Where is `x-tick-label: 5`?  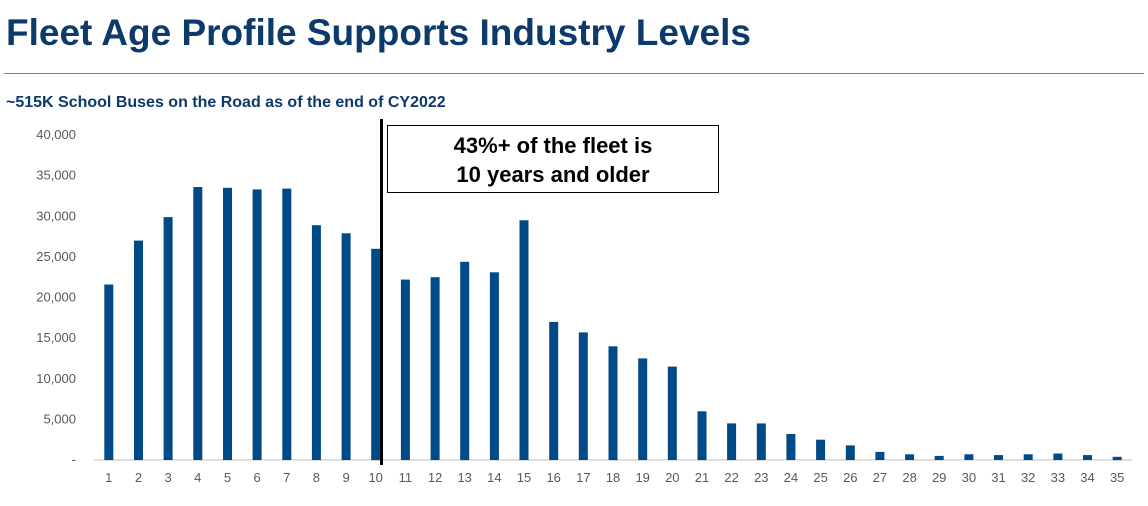
x-tick-label: 5 is located at coordinates (227, 477).